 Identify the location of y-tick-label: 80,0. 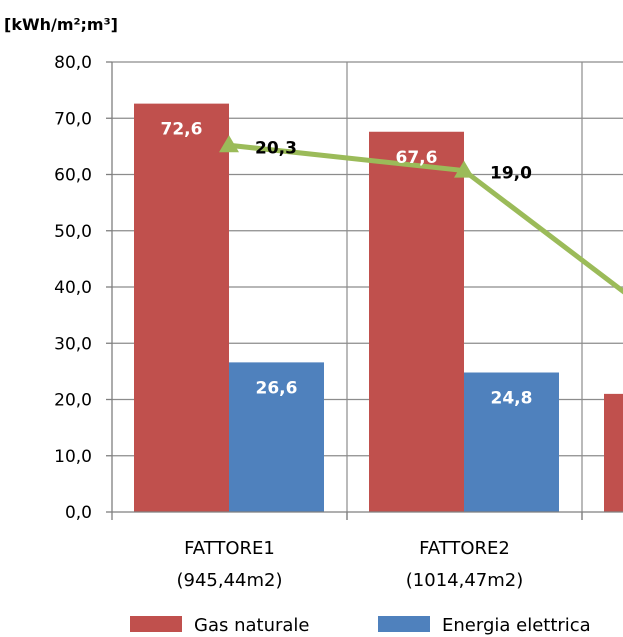
(73, 63).